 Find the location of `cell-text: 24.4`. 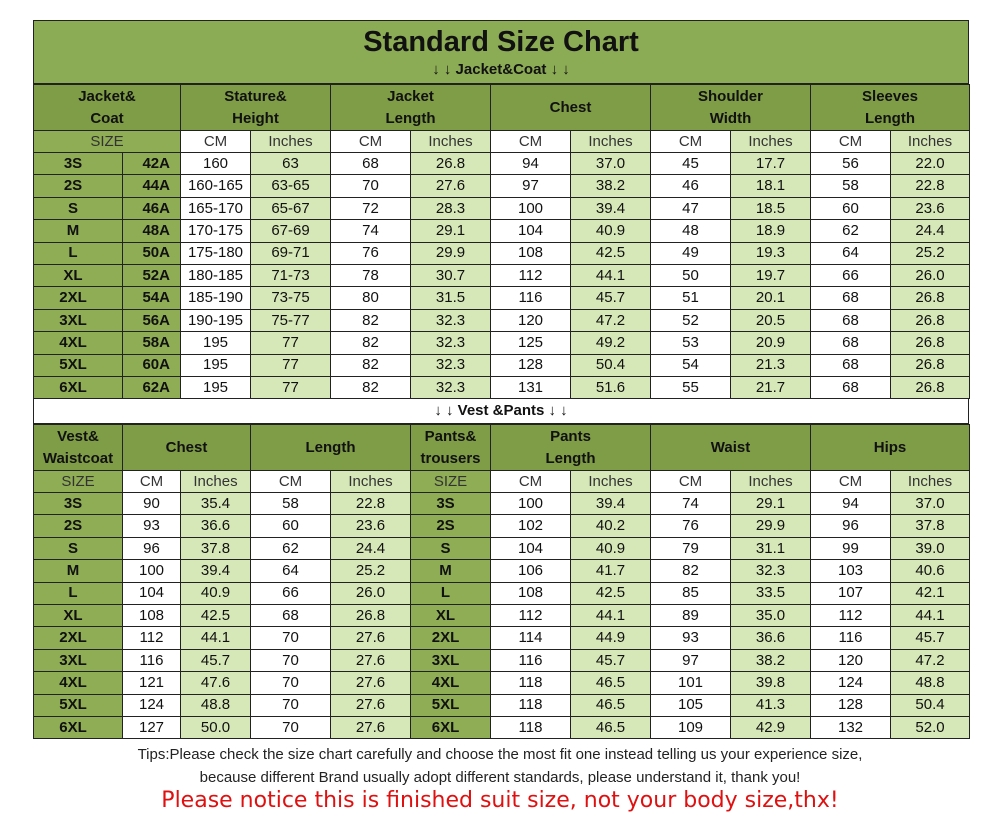

cell-text: 24.4 is located at coordinates (370, 548).